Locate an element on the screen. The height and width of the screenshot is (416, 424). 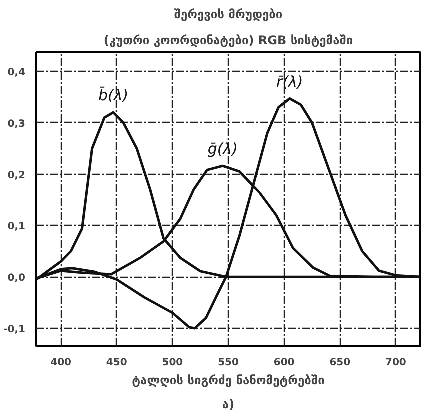
x-tick-label: 700 is located at coordinates (396, 363).